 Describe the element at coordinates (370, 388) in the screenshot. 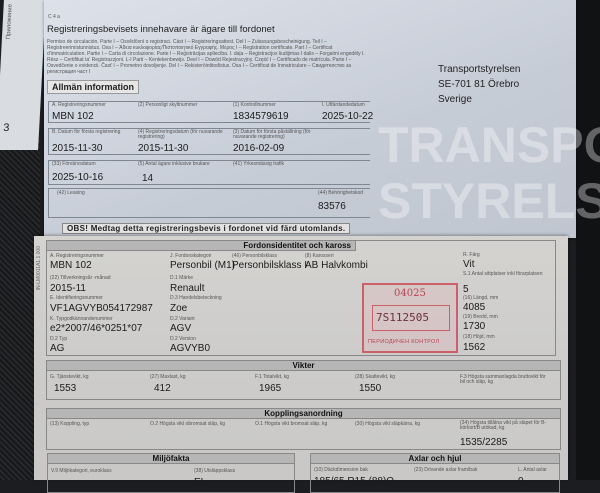

I see `weight-field-value: 1550` at that location.